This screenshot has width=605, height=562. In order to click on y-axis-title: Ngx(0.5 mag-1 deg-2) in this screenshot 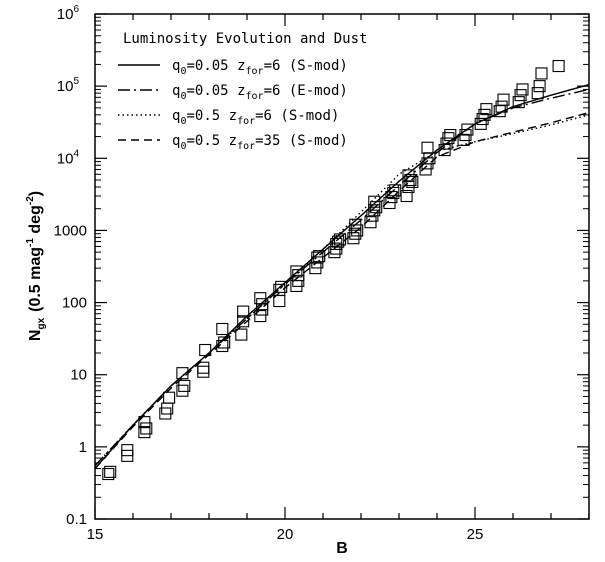, I will do `click(36, 266)`.